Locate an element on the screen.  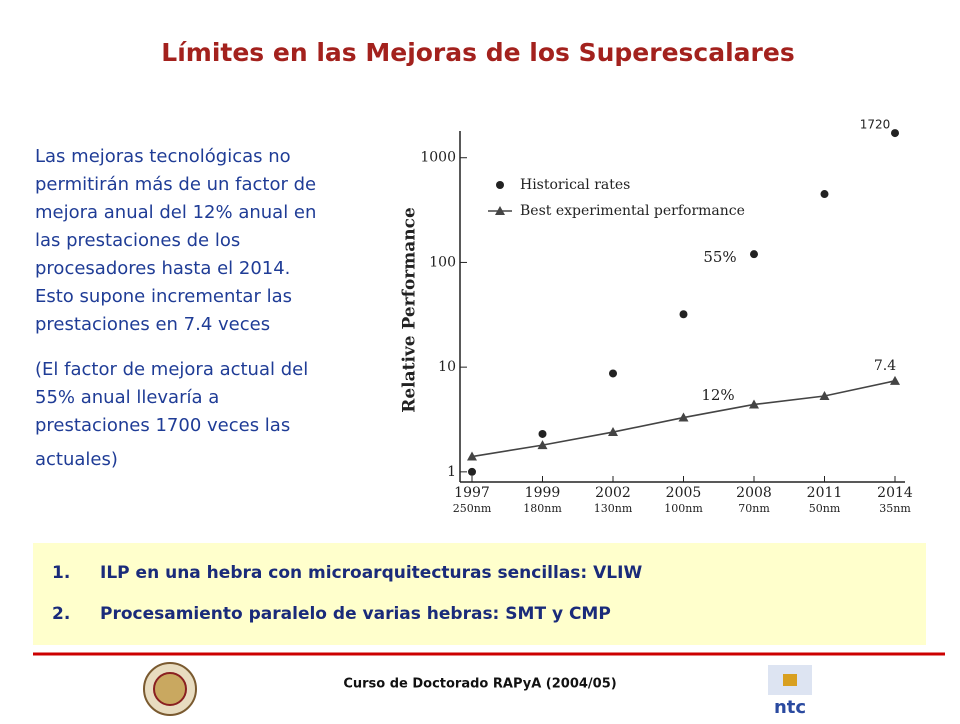
paragraph-line: actuales) is located at coordinates (76, 459).